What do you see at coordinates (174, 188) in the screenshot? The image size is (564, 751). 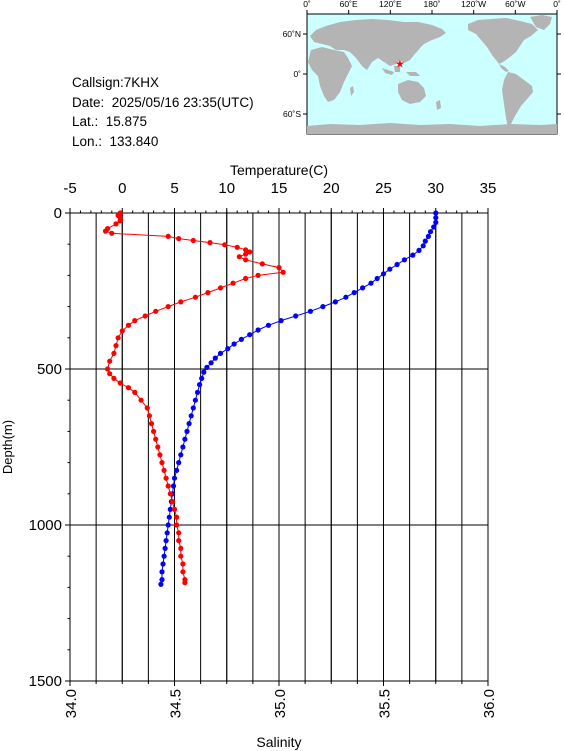 I see `temperature-tick-label: 5` at bounding box center [174, 188].